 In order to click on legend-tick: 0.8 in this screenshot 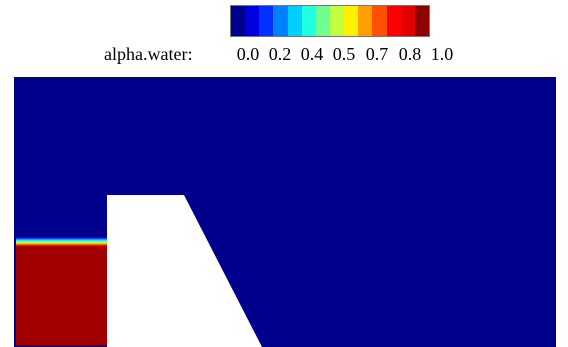, I will do `click(410, 54)`.